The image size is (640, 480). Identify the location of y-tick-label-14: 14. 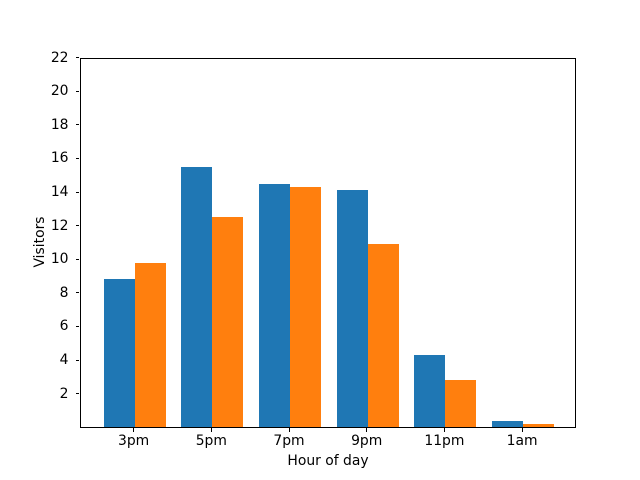
(59, 192).